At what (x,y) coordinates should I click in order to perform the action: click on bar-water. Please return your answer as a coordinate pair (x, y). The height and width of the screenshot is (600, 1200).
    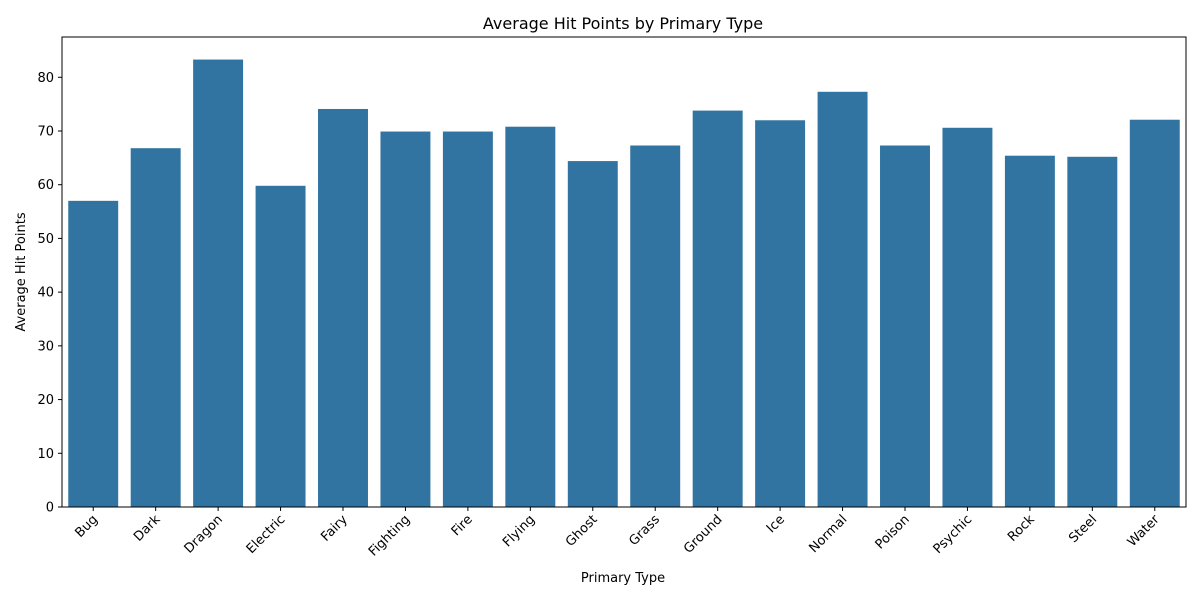
    Looking at the image, I should click on (1154, 313).